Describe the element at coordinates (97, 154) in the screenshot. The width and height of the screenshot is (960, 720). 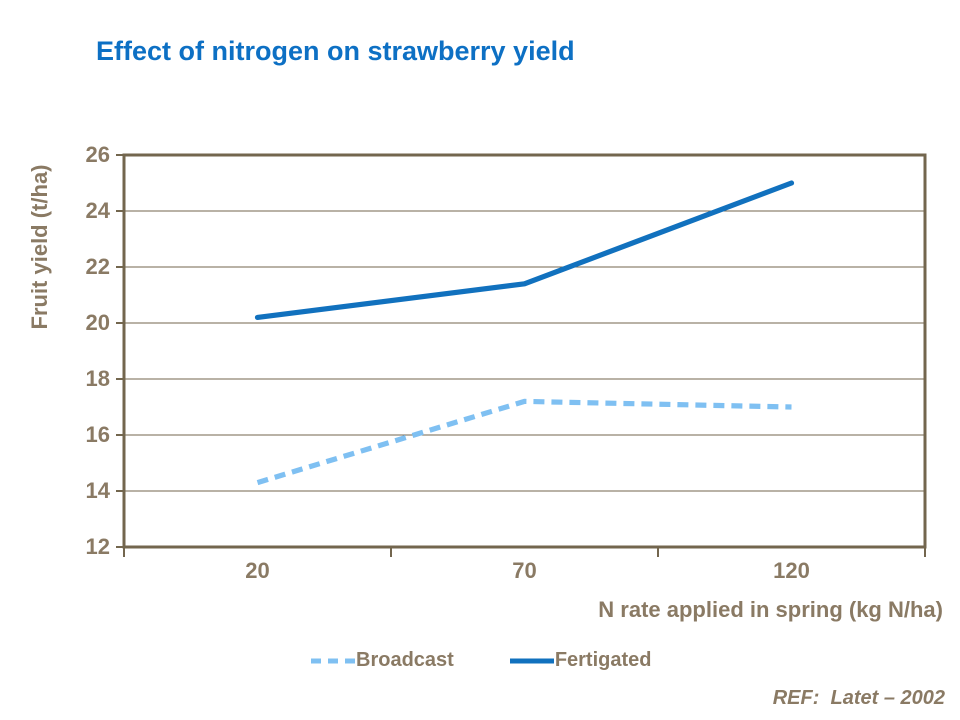
I see `y-tick-label: 26` at that location.